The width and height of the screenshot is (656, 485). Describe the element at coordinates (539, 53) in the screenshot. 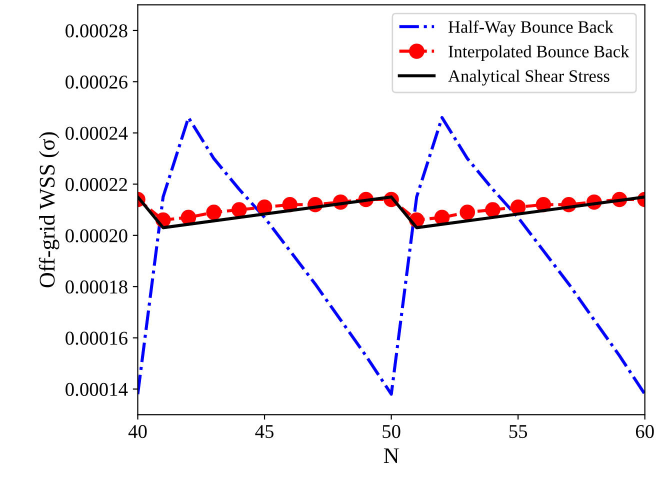

I see `legend-label: Interpolated Bounce Back` at that location.